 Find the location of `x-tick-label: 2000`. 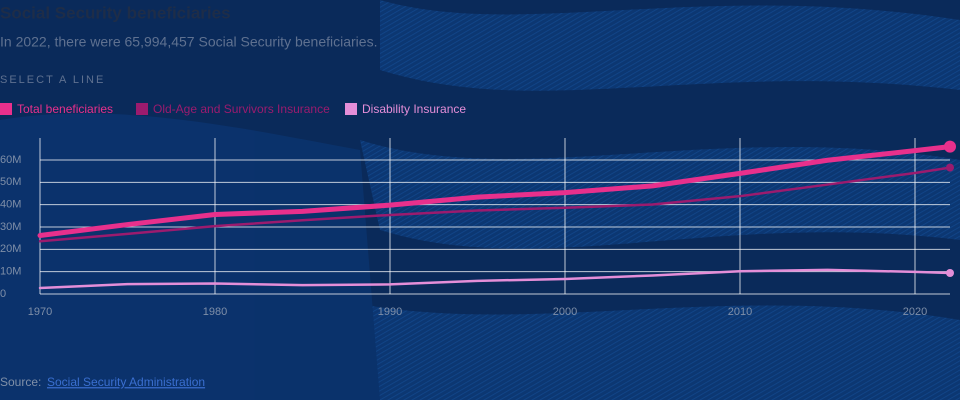

x-tick-label: 2000 is located at coordinates (565, 312).